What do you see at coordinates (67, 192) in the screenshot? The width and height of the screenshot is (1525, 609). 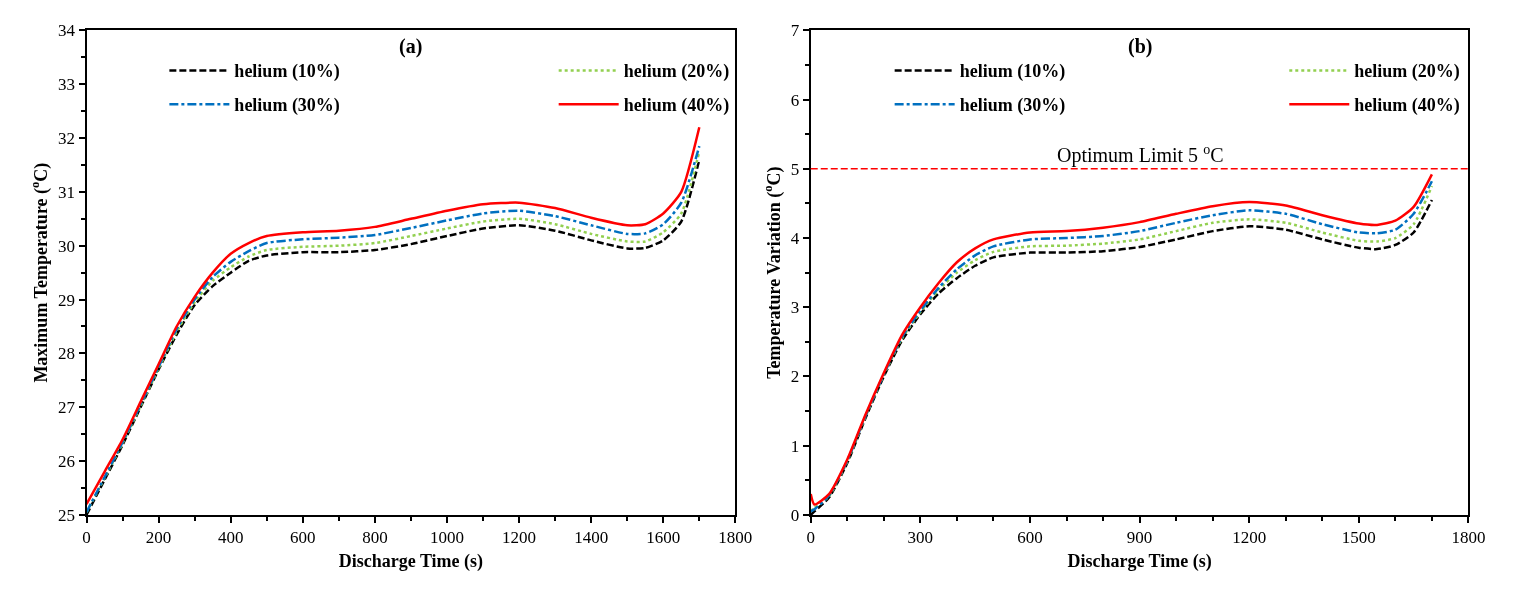 I see `y-tick-label: 31` at bounding box center [67, 192].